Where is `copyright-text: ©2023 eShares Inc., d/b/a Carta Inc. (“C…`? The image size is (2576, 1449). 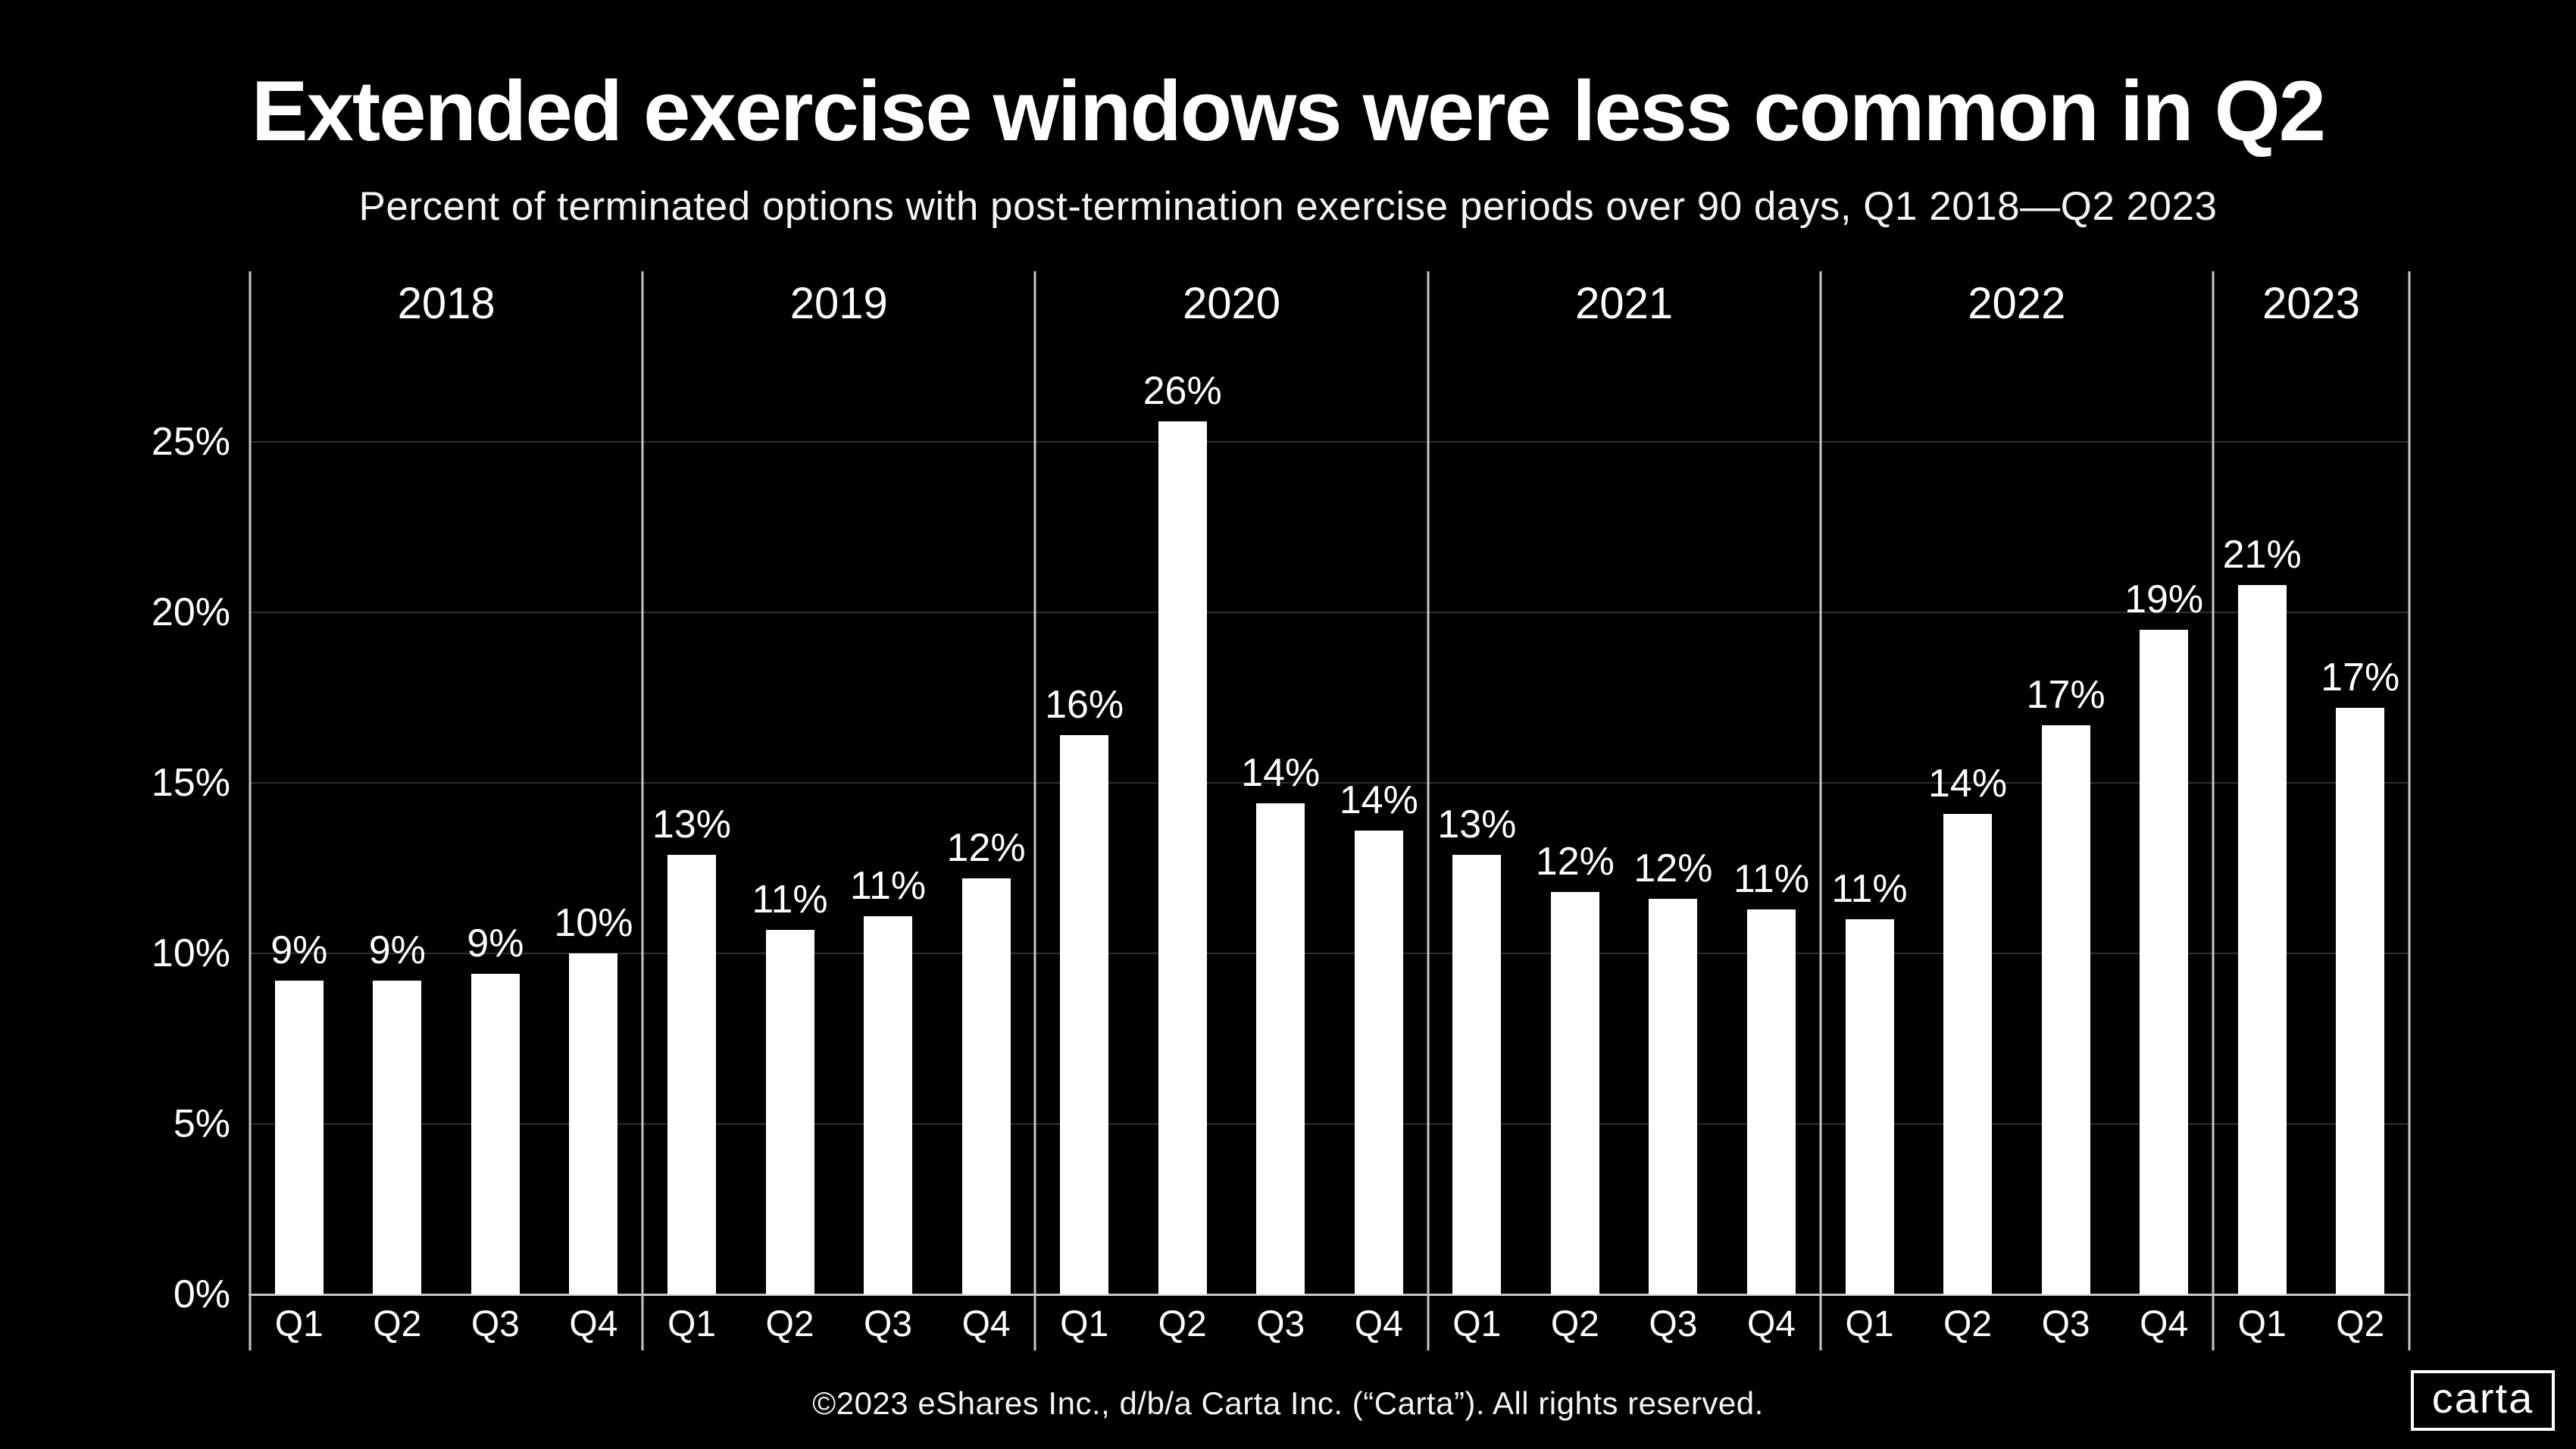 copyright-text: ©2023 eShares Inc., d/b/a Carta Inc. (“C… is located at coordinates (1288, 1403).